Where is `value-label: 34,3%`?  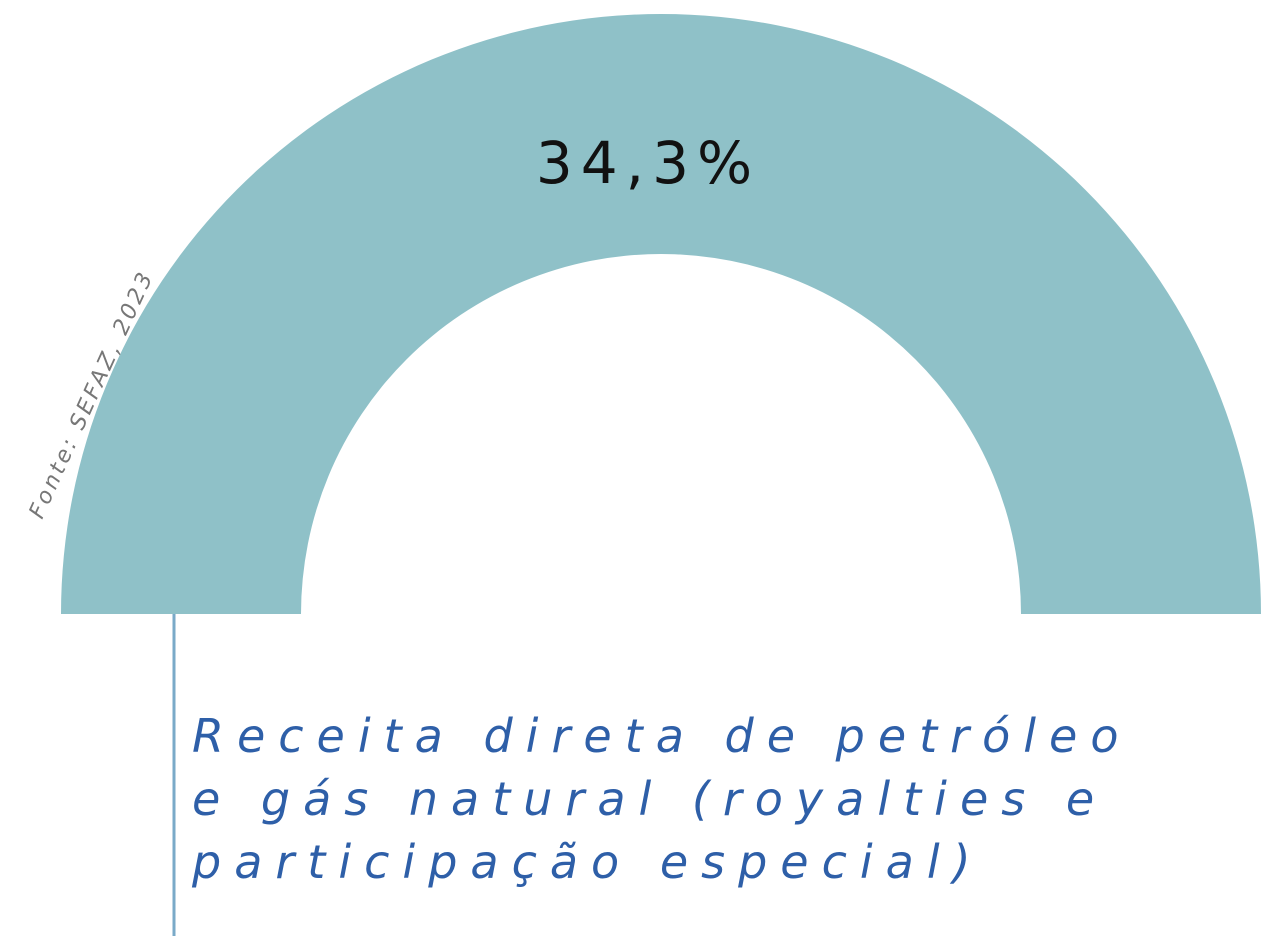
value-label: 34,3% is located at coordinates (648, 163).